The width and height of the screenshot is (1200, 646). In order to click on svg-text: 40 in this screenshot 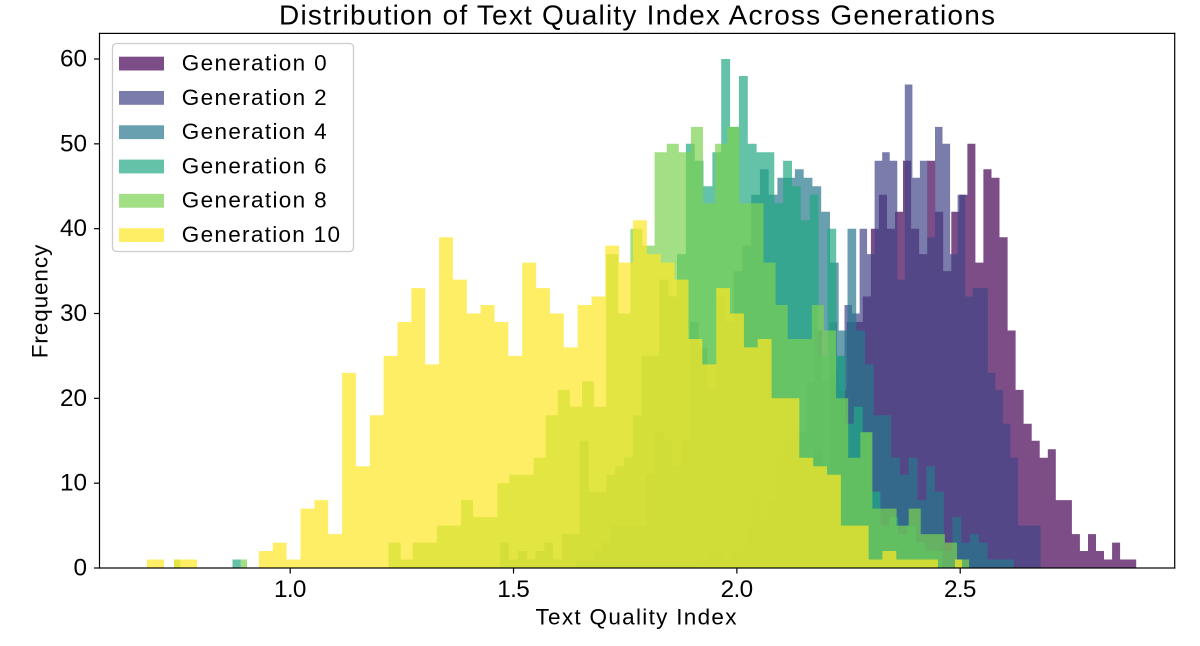, I will do `click(73, 228)`.